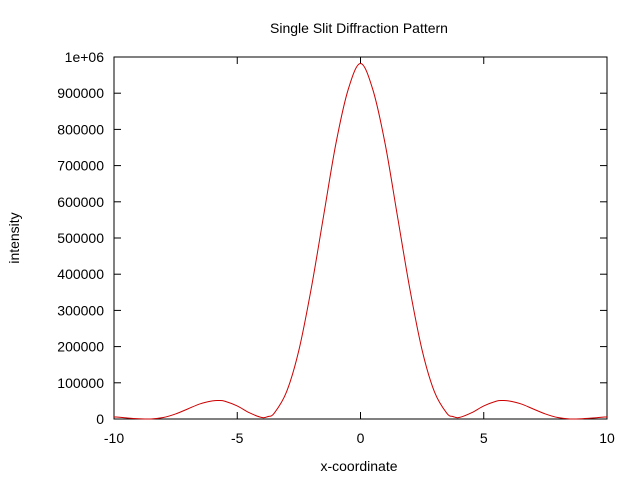 This screenshot has height=480, width=640. I want to click on y-tick-label: 500000, so click(80, 238).